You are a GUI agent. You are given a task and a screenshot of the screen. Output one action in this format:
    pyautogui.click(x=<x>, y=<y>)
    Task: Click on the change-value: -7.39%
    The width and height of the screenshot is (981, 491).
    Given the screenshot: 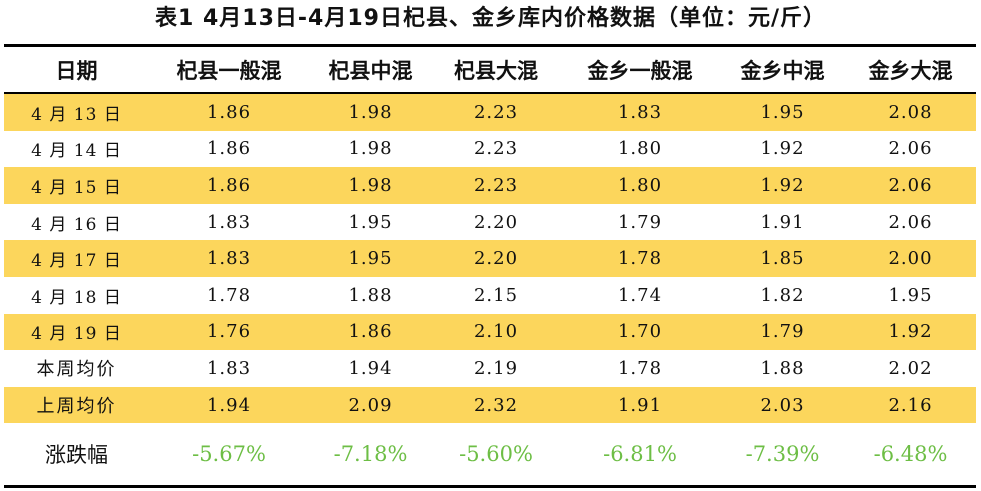 What is the action you would take?
    pyautogui.click(x=782, y=454)
    